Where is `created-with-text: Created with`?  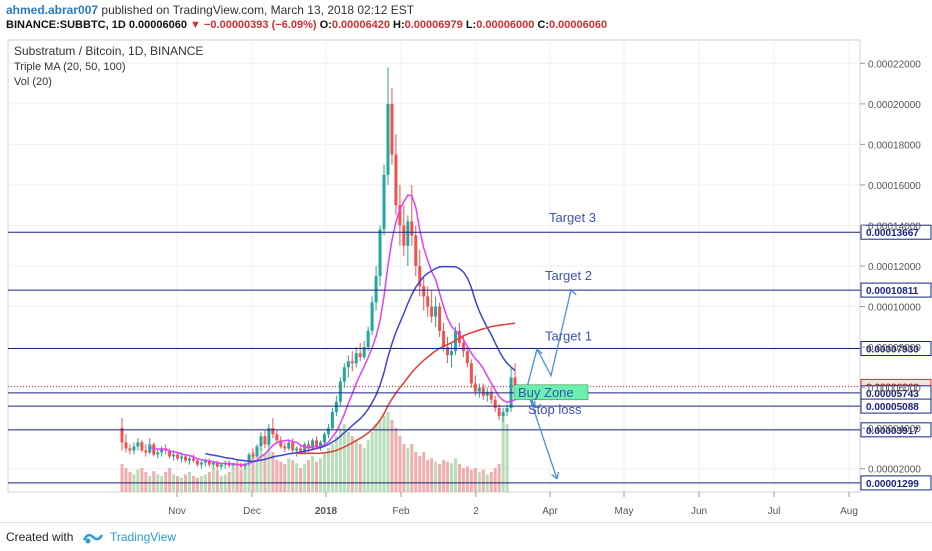 created-with-text: Created with is located at coordinates (40, 537).